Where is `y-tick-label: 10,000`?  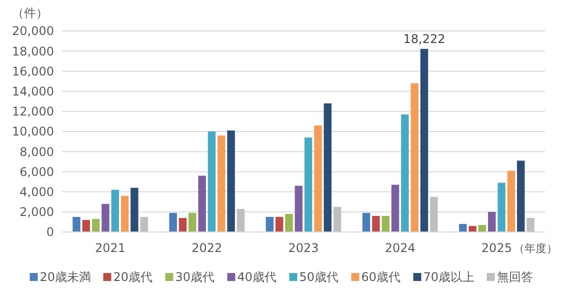
y-tick-label: 10,000 is located at coordinates (33, 131).